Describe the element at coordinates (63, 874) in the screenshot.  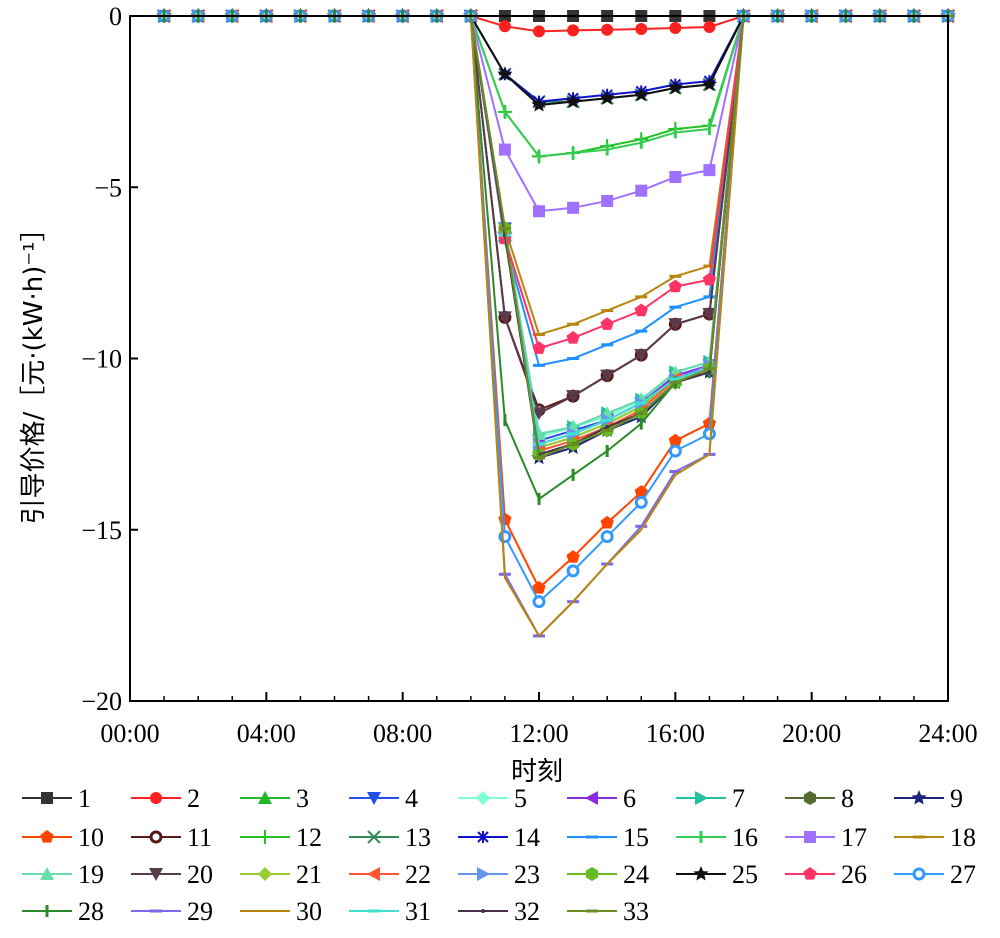
I see `legend-item-19: 19` at that location.